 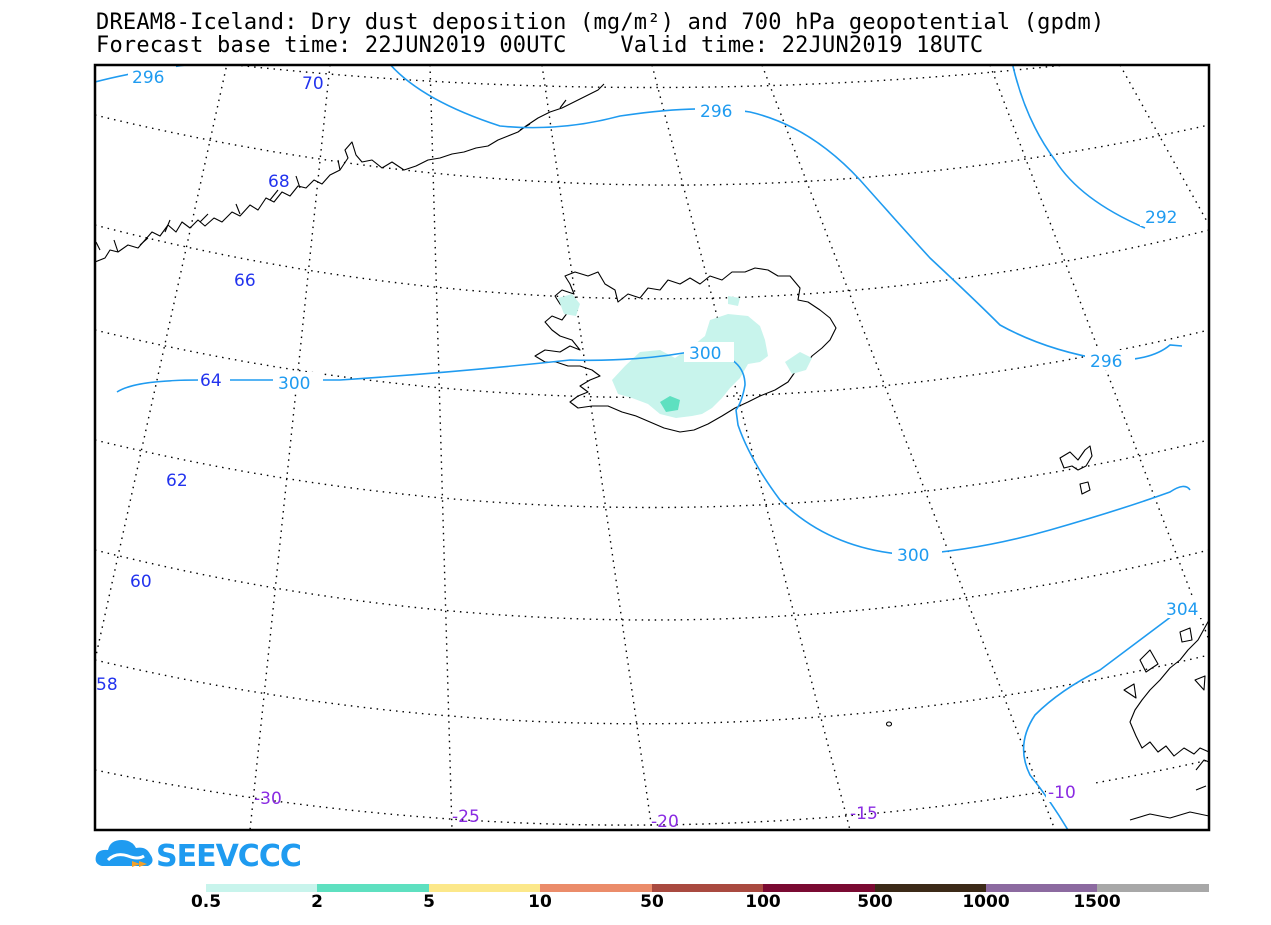 What do you see at coordinates (313, 84) in the screenshot?
I see `lat-label-70: 70` at bounding box center [313, 84].